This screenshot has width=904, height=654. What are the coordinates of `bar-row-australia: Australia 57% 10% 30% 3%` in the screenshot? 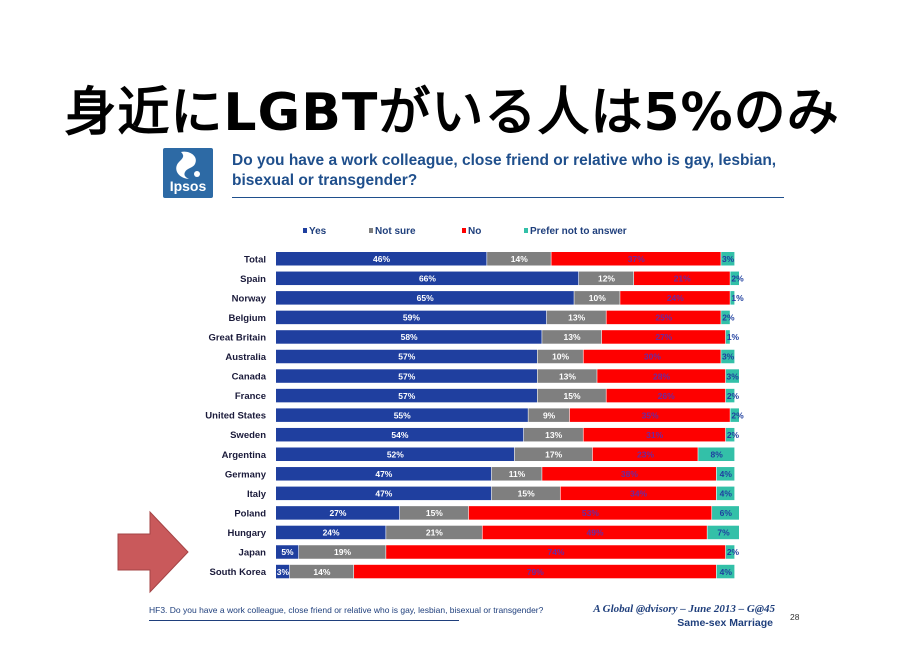 It's located at (480, 356).